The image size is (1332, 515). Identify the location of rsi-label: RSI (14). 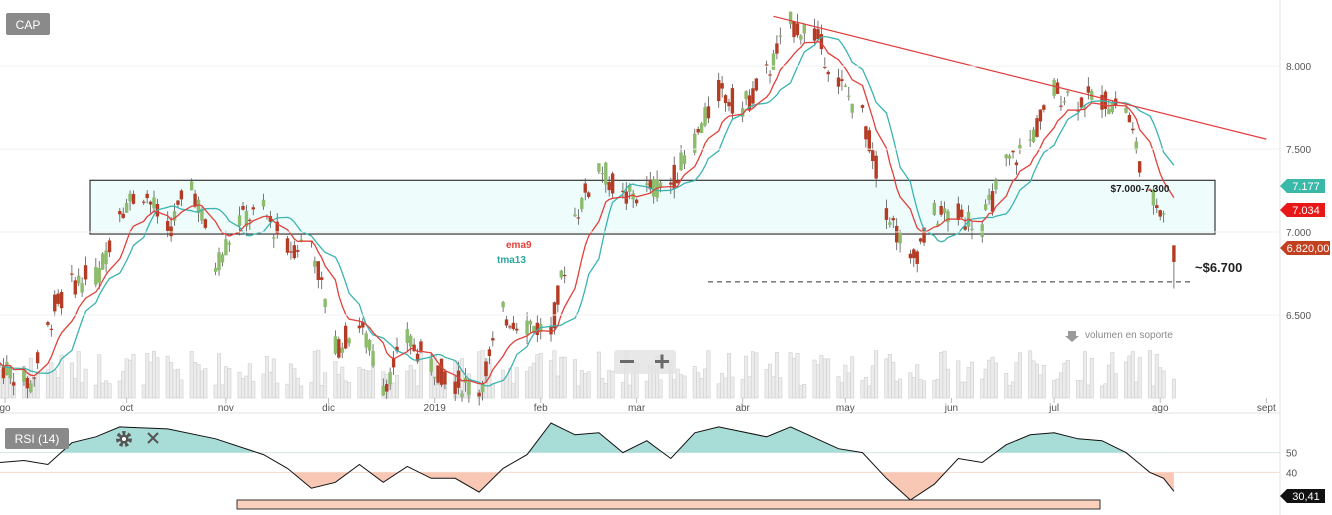
(37, 438).